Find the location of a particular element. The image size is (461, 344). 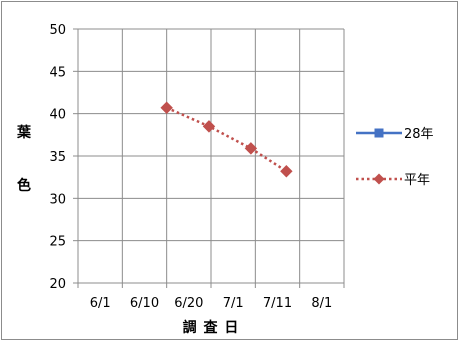

legend-marker-square is located at coordinates (379, 133).